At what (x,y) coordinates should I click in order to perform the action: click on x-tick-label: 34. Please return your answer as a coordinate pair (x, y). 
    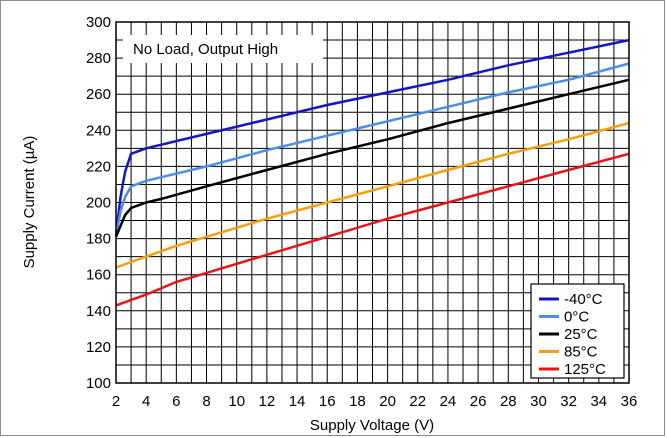
    Looking at the image, I should click on (598, 401).